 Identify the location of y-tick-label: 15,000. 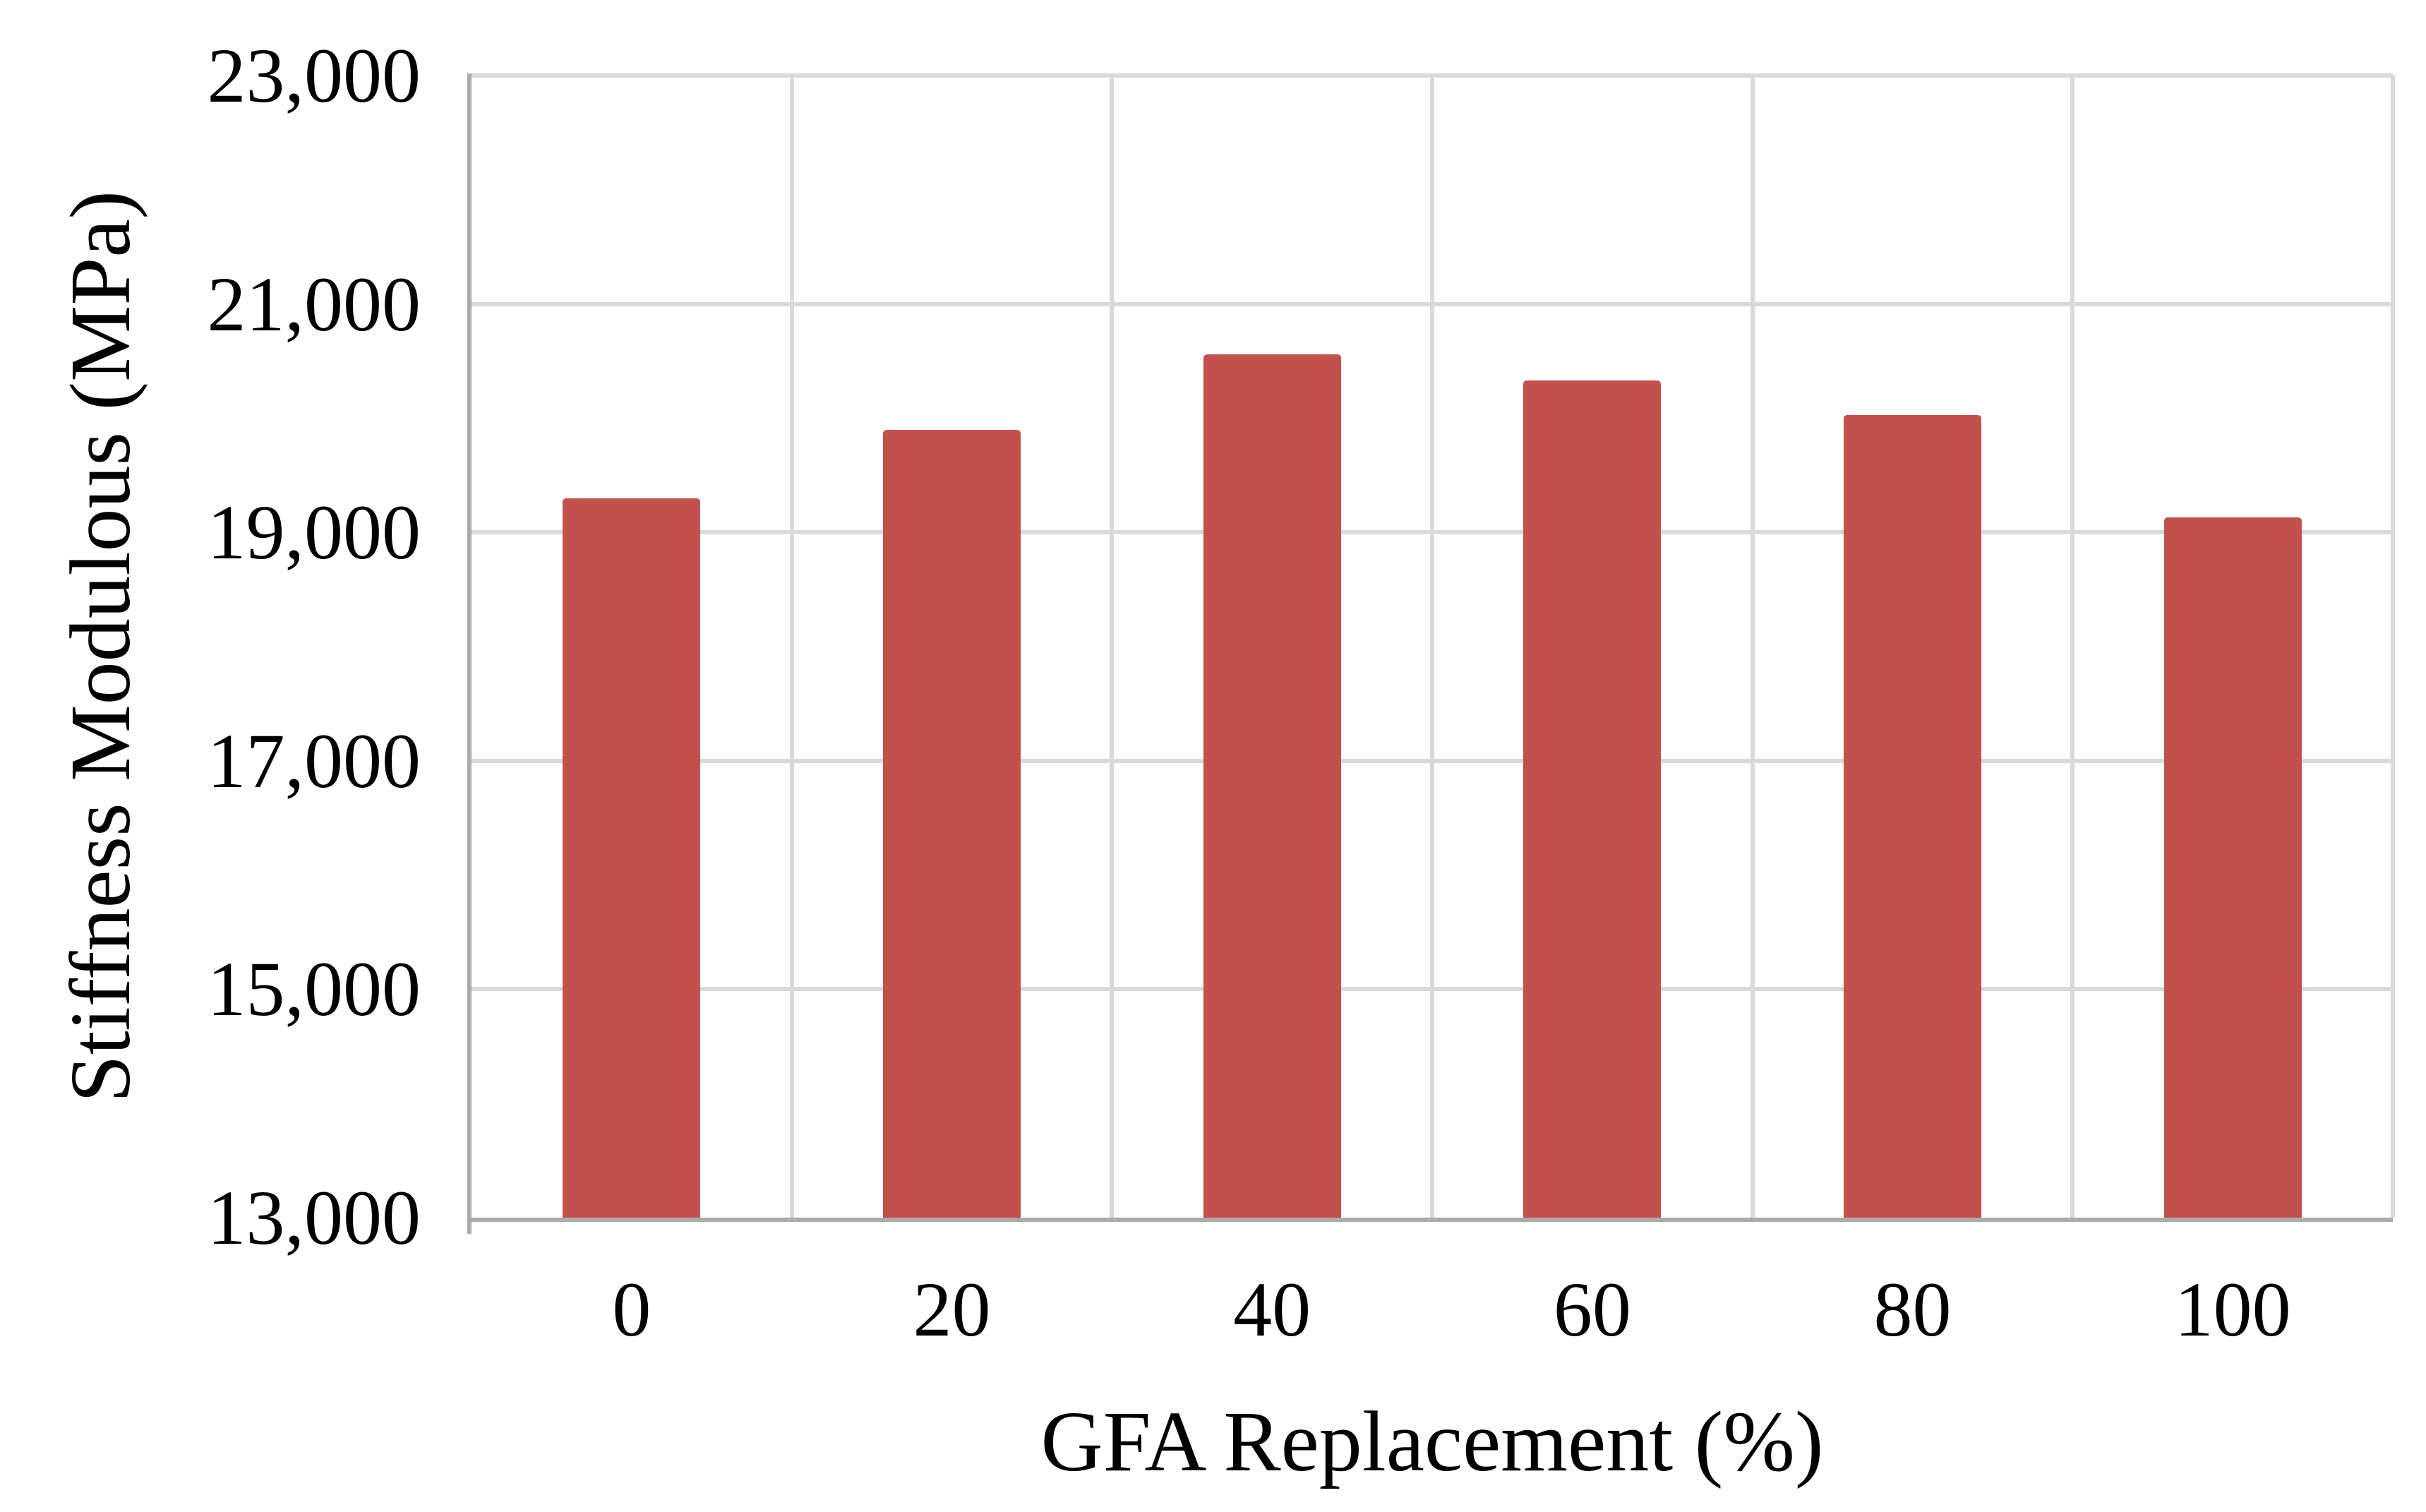
(314, 990).